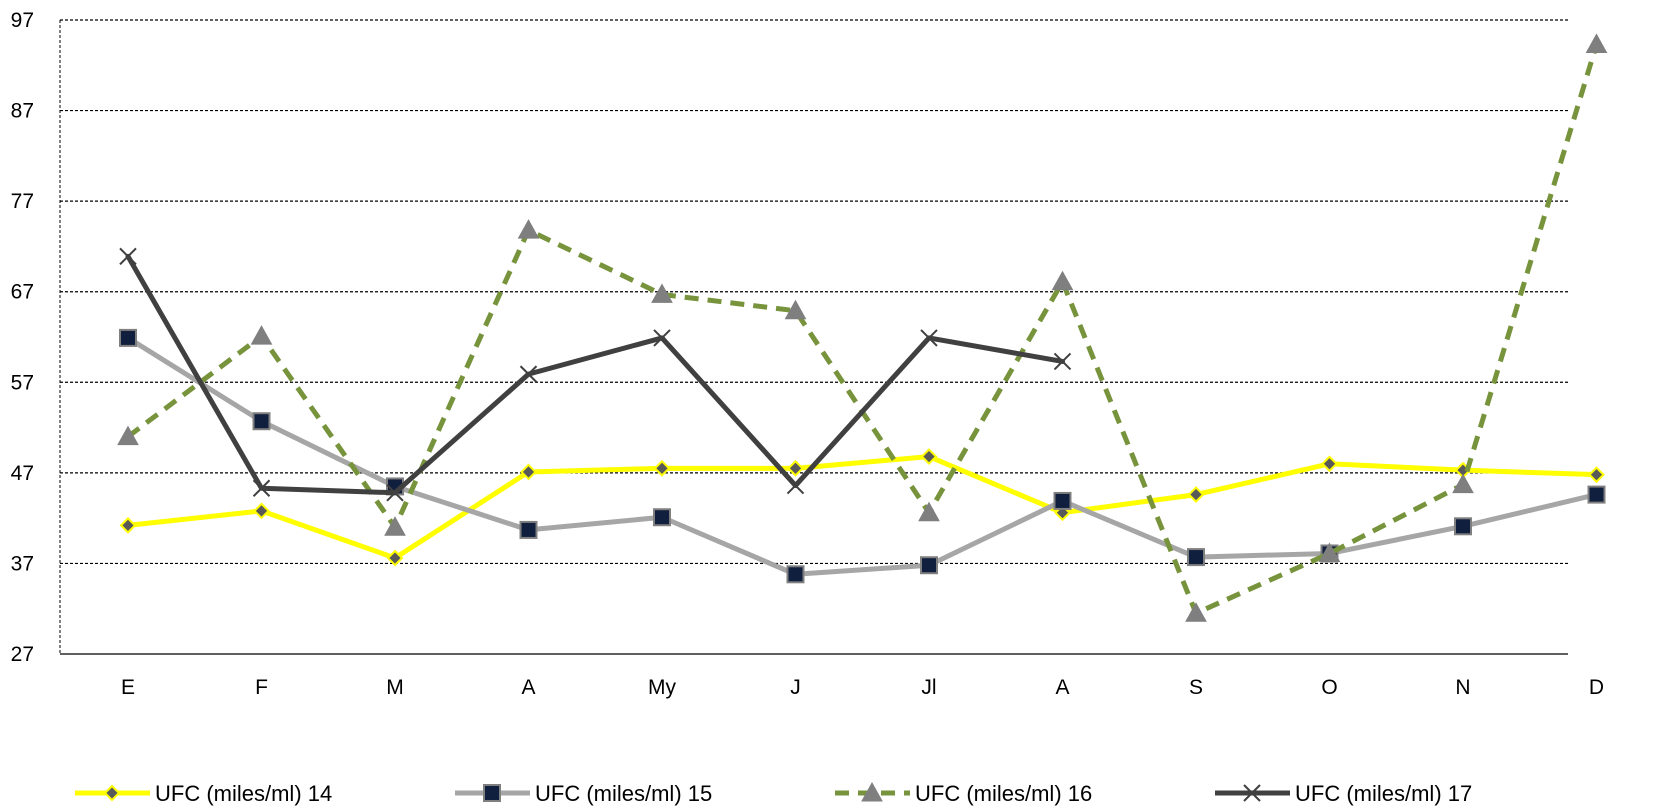  I want to click on legend-item-1: UFC (miles/ml) 14, so click(203, 793).